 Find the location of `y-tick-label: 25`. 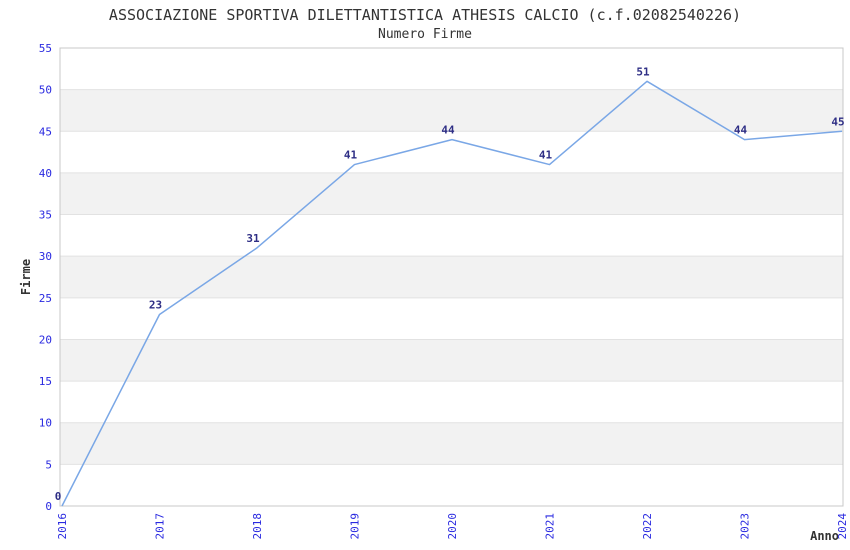

y-tick-label: 25 is located at coordinates (45, 298).